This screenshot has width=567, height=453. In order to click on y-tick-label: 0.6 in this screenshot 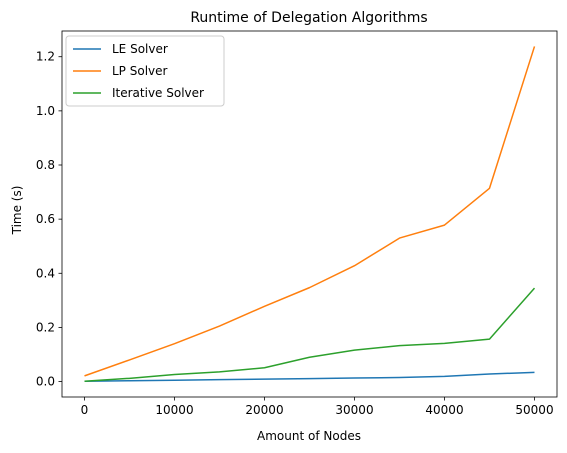, I will do `click(45, 219)`.